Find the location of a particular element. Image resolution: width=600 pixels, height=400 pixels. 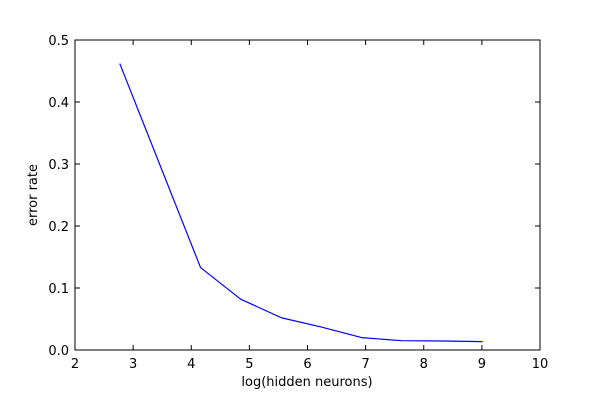

y-tick-label: 0.2 is located at coordinates (58, 227).